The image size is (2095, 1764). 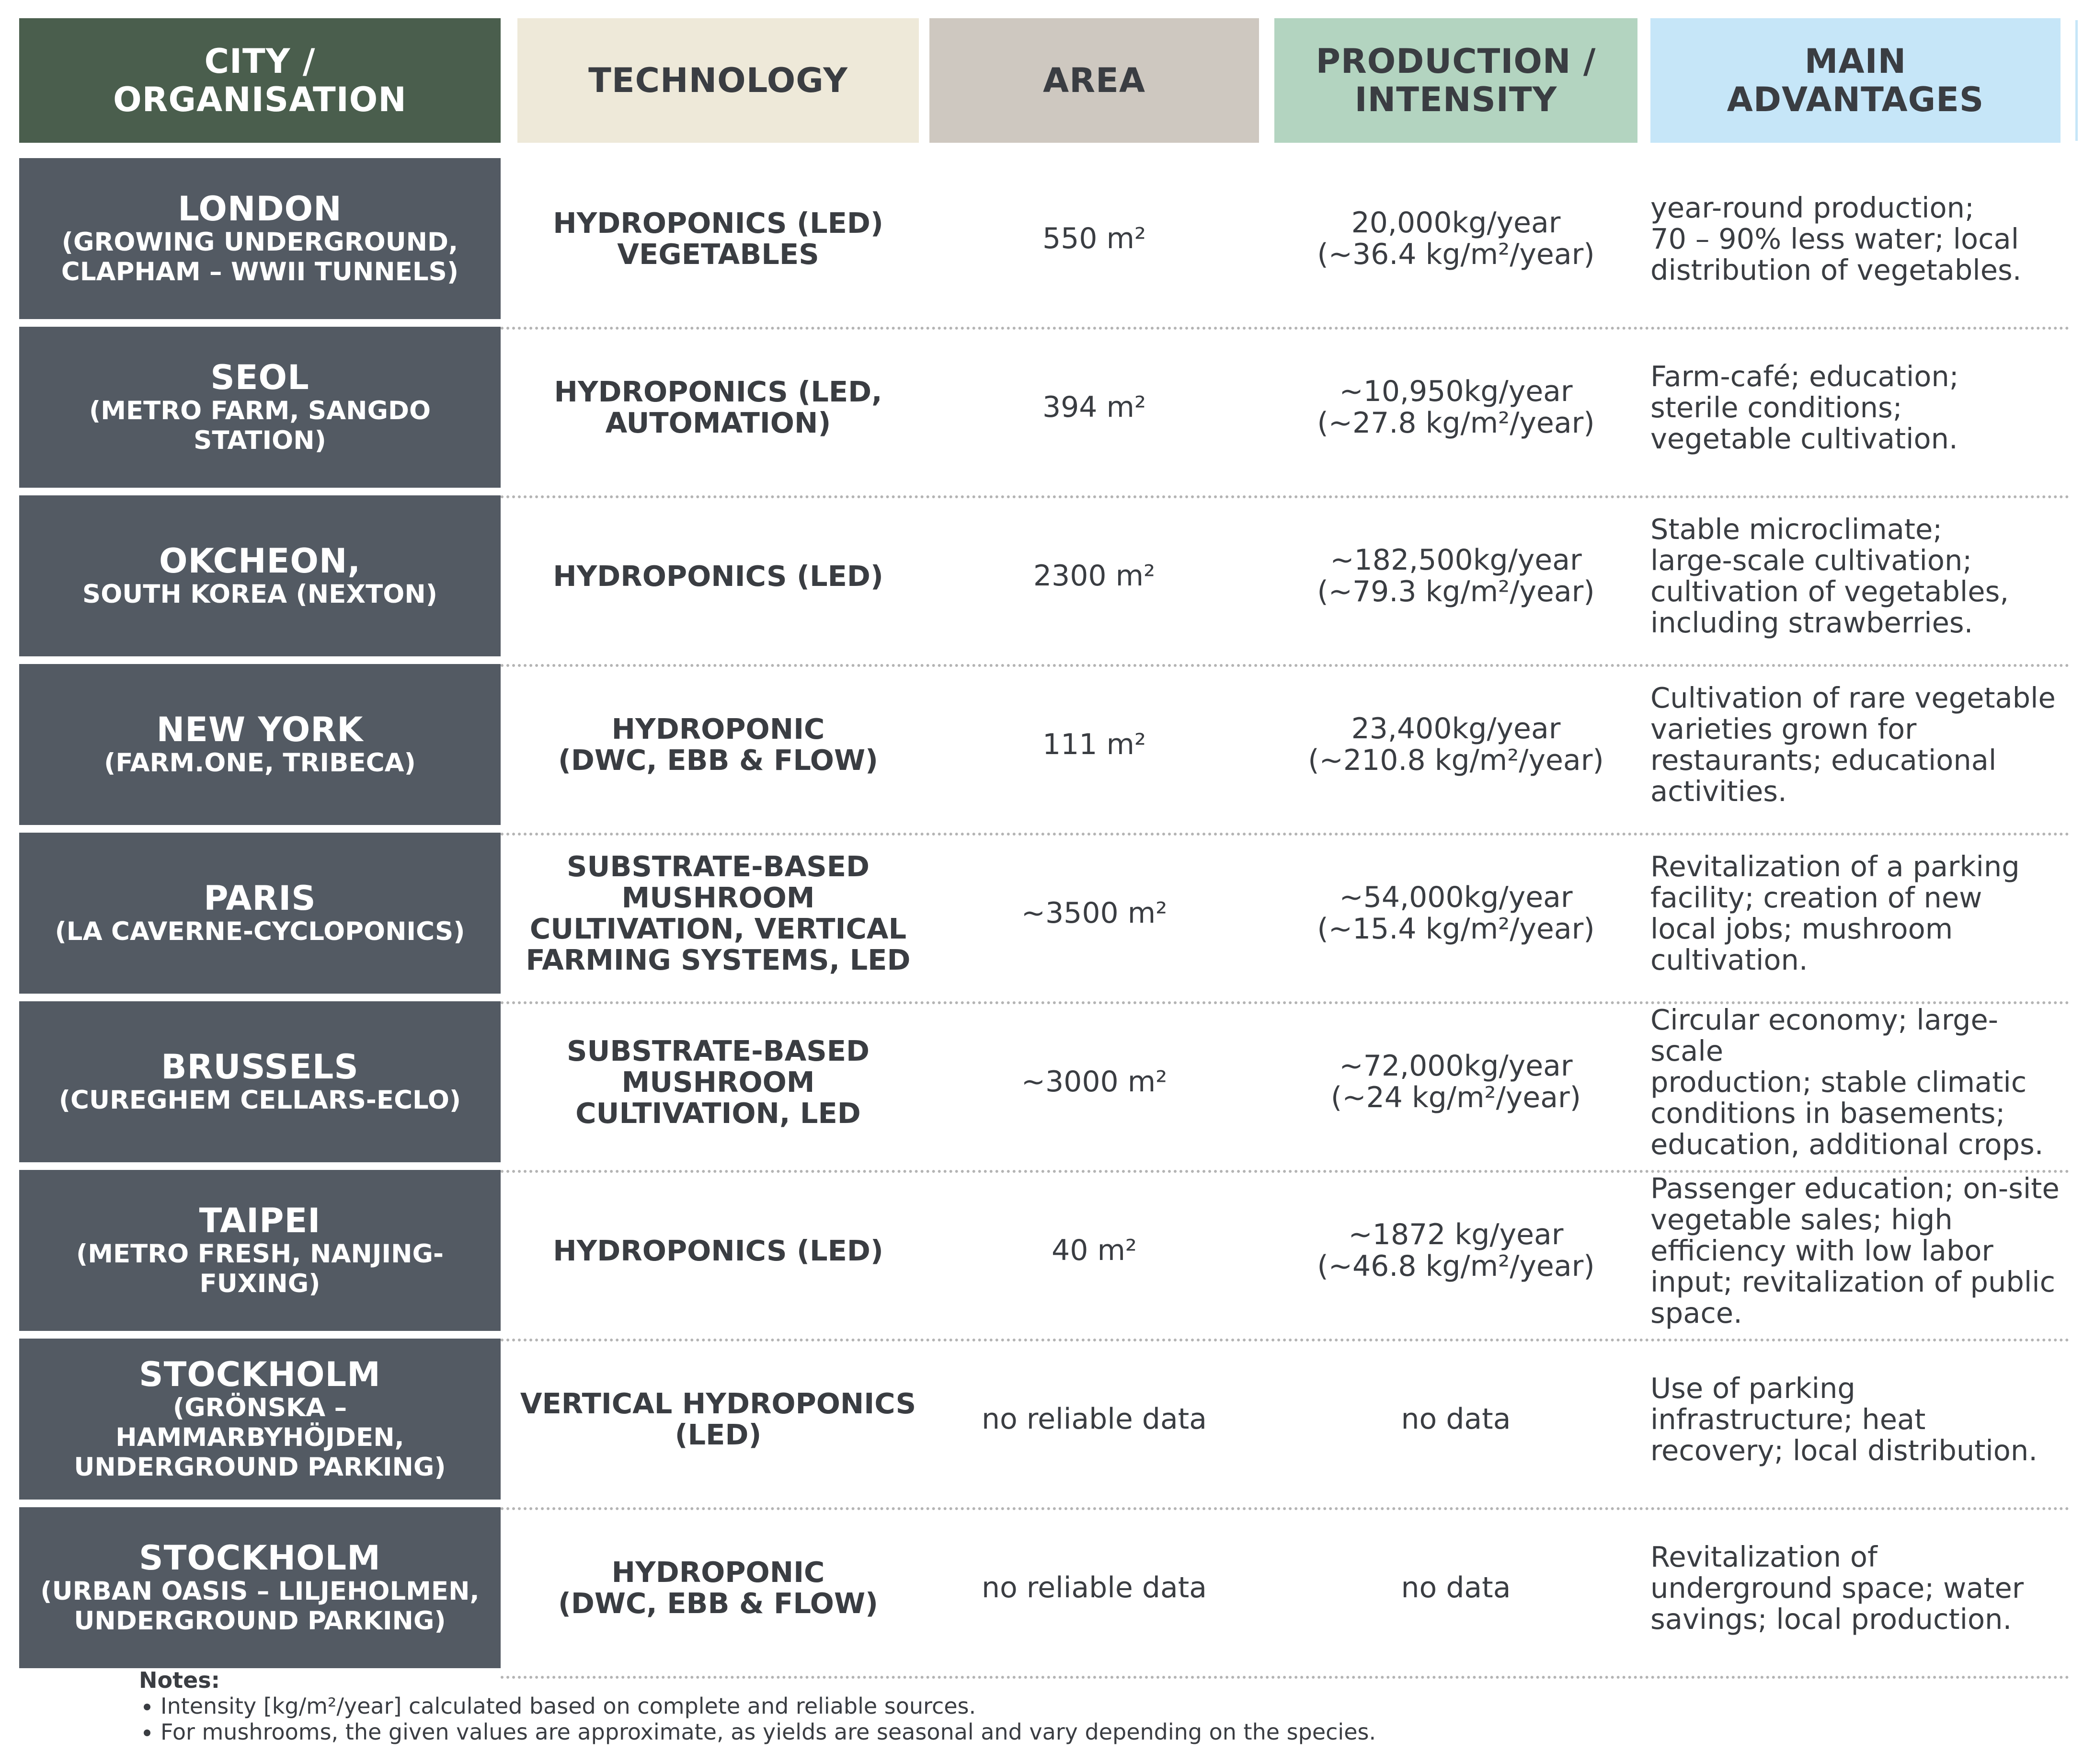 What do you see at coordinates (2076, 81) in the screenshot?
I see `header-edge-decoration` at bounding box center [2076, 81].